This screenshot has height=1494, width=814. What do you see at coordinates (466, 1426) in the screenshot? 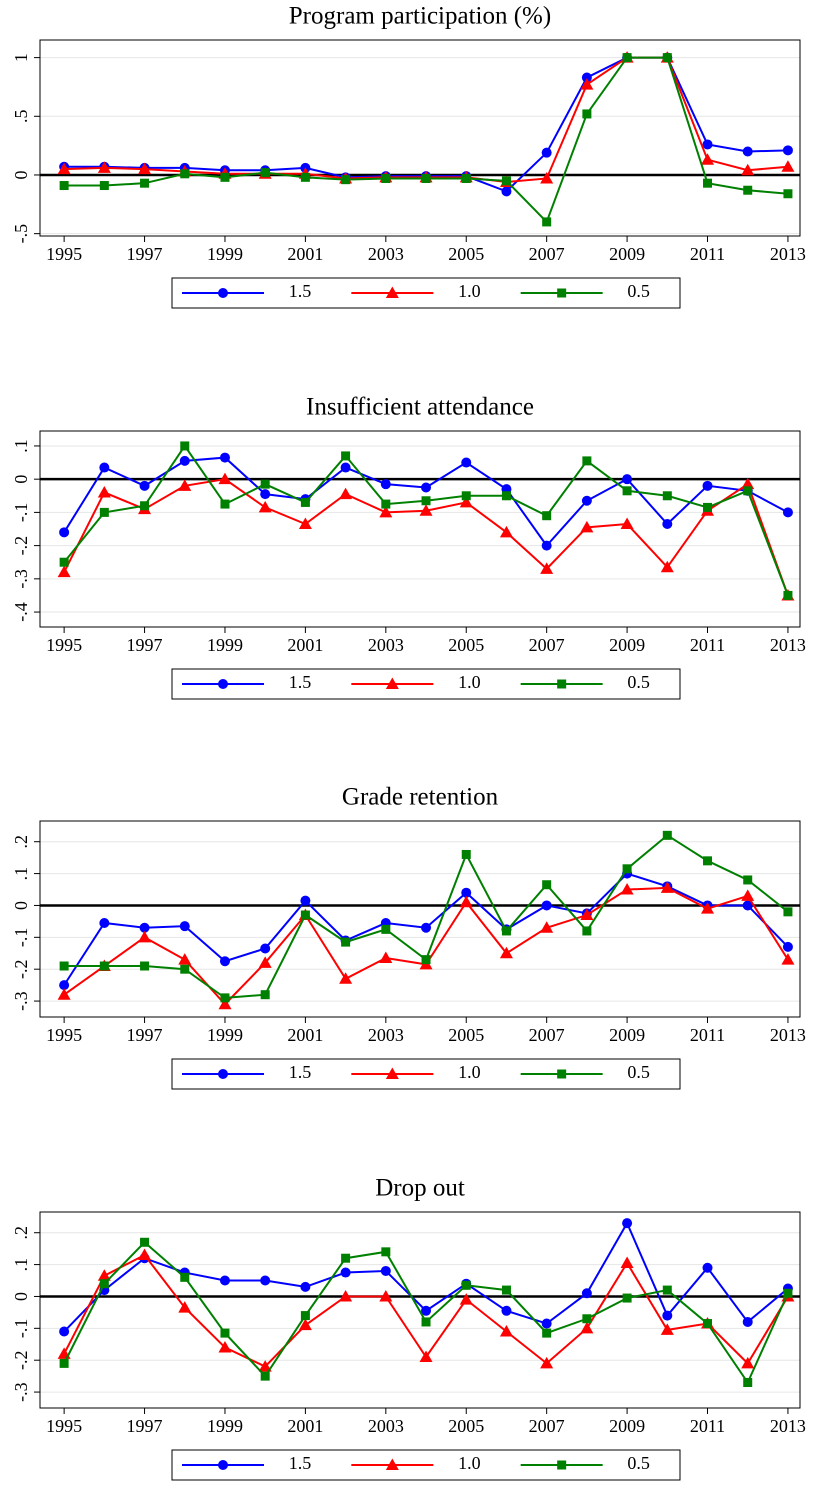
I see `x-tick-label: 2005` at bounding box center [466, 1426].